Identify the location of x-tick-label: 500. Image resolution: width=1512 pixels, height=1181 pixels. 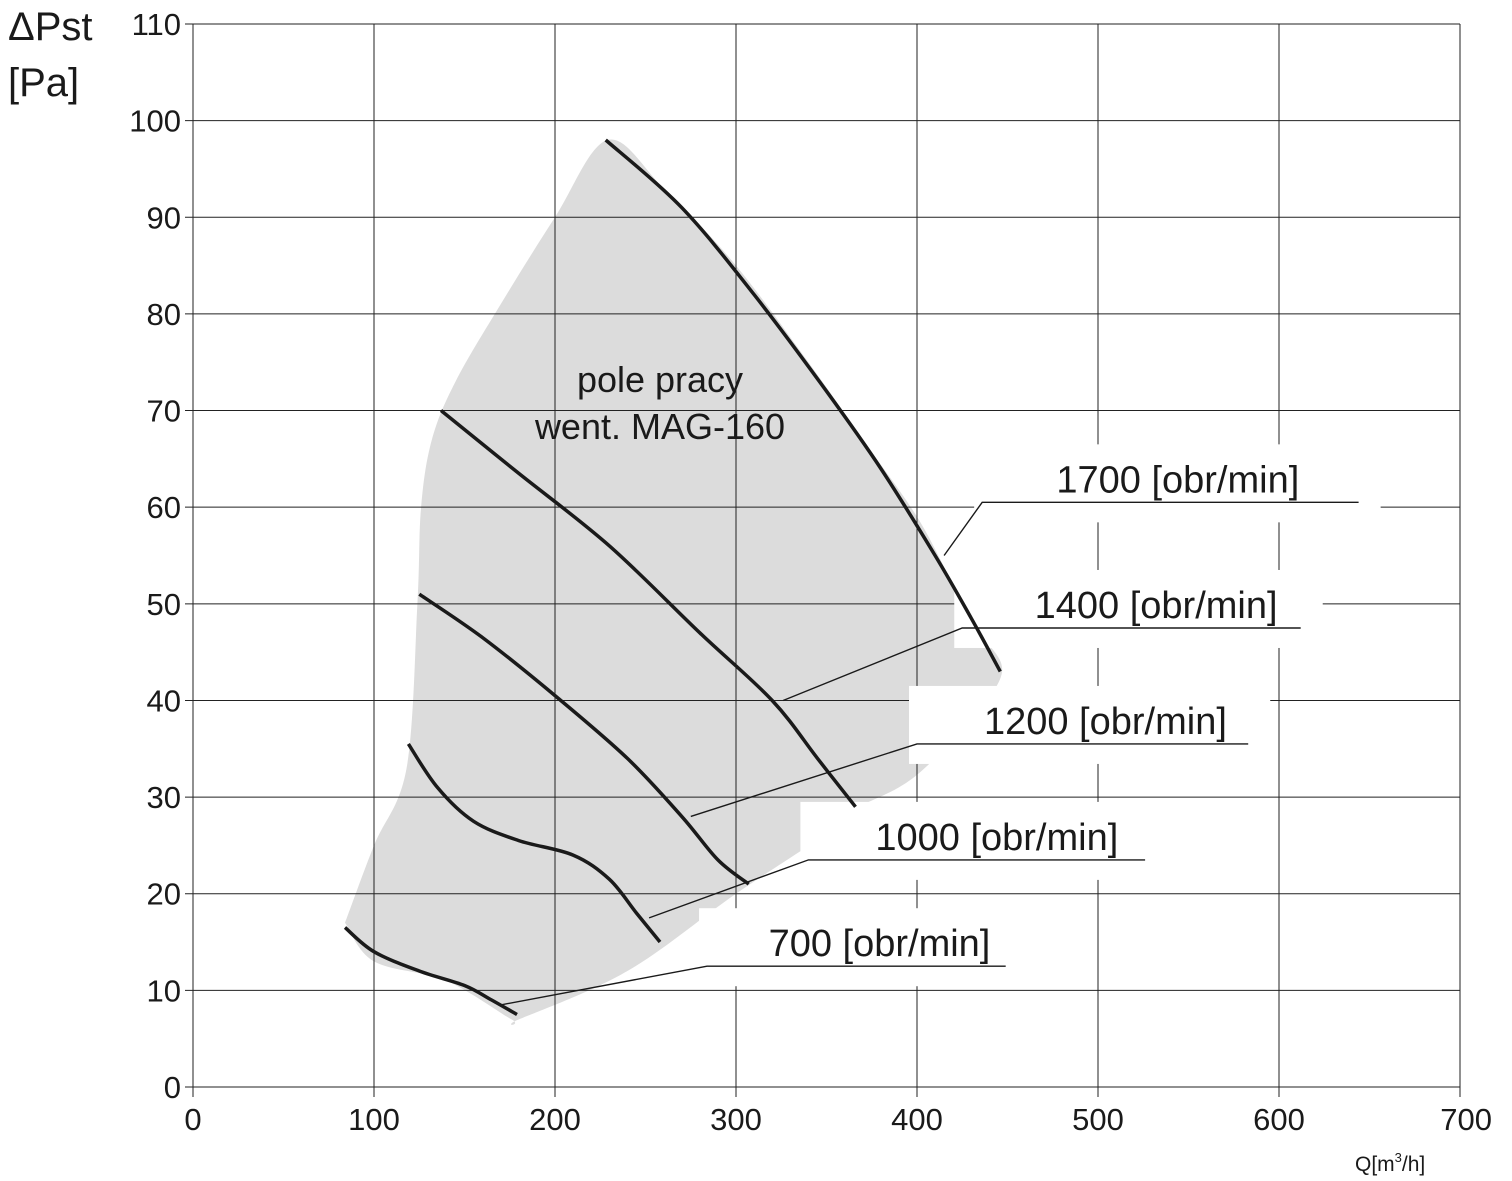
(1098, 1119).